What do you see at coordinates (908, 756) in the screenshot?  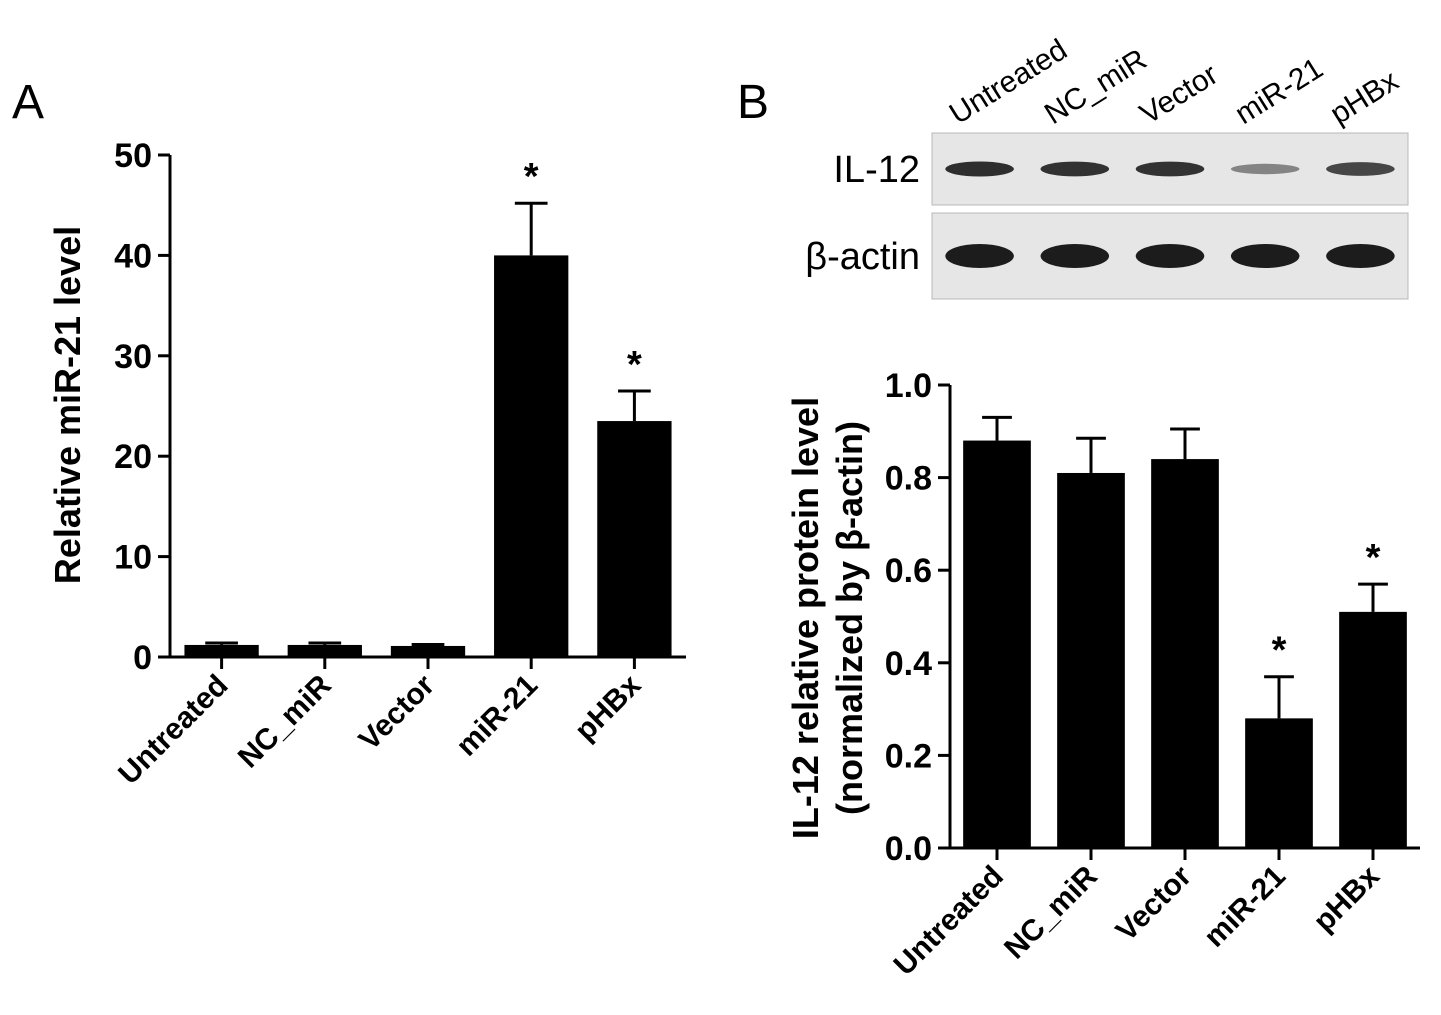 I see `y-tick-label: 0.2` at bounding box center [908, 756].